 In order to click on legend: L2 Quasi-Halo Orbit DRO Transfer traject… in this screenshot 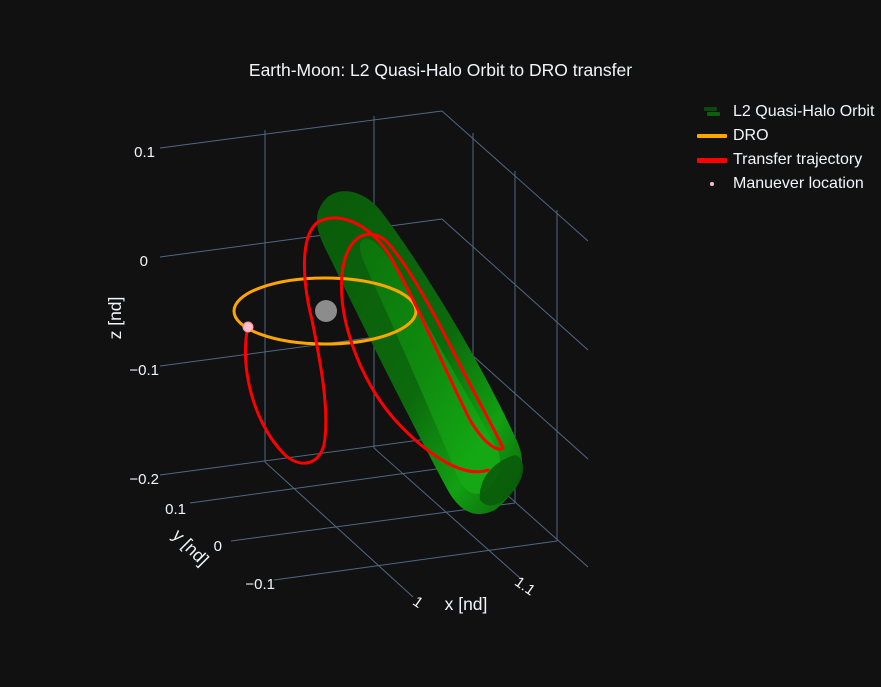, I will do `click(785, 148)`.